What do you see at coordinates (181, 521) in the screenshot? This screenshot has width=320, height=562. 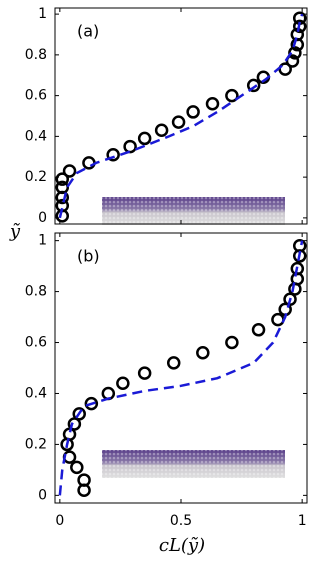 I see `x-tick-label: 0.5` at bounding box center [181, 521].